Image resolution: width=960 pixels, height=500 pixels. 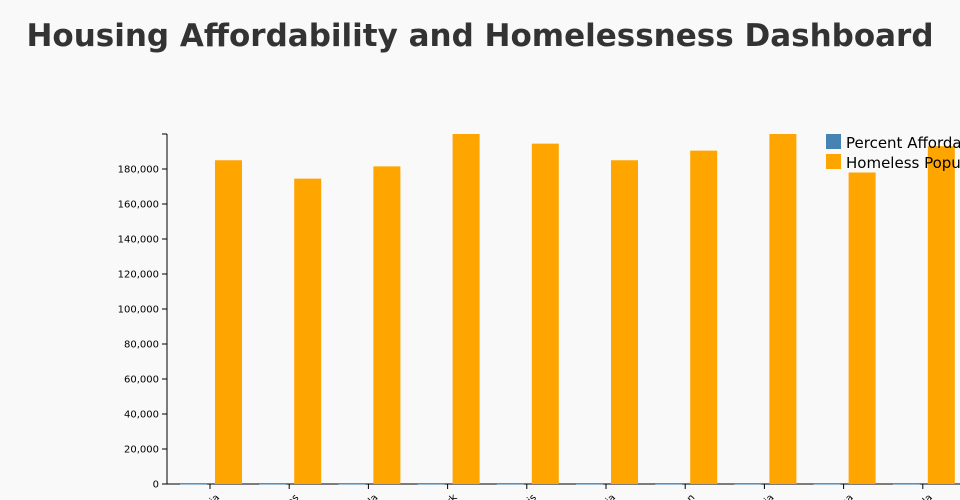 What do you see at coordinates (141, 415) in the screenshot?
I see `y-tick-label: 40,000` at bounding box center [141, 415].